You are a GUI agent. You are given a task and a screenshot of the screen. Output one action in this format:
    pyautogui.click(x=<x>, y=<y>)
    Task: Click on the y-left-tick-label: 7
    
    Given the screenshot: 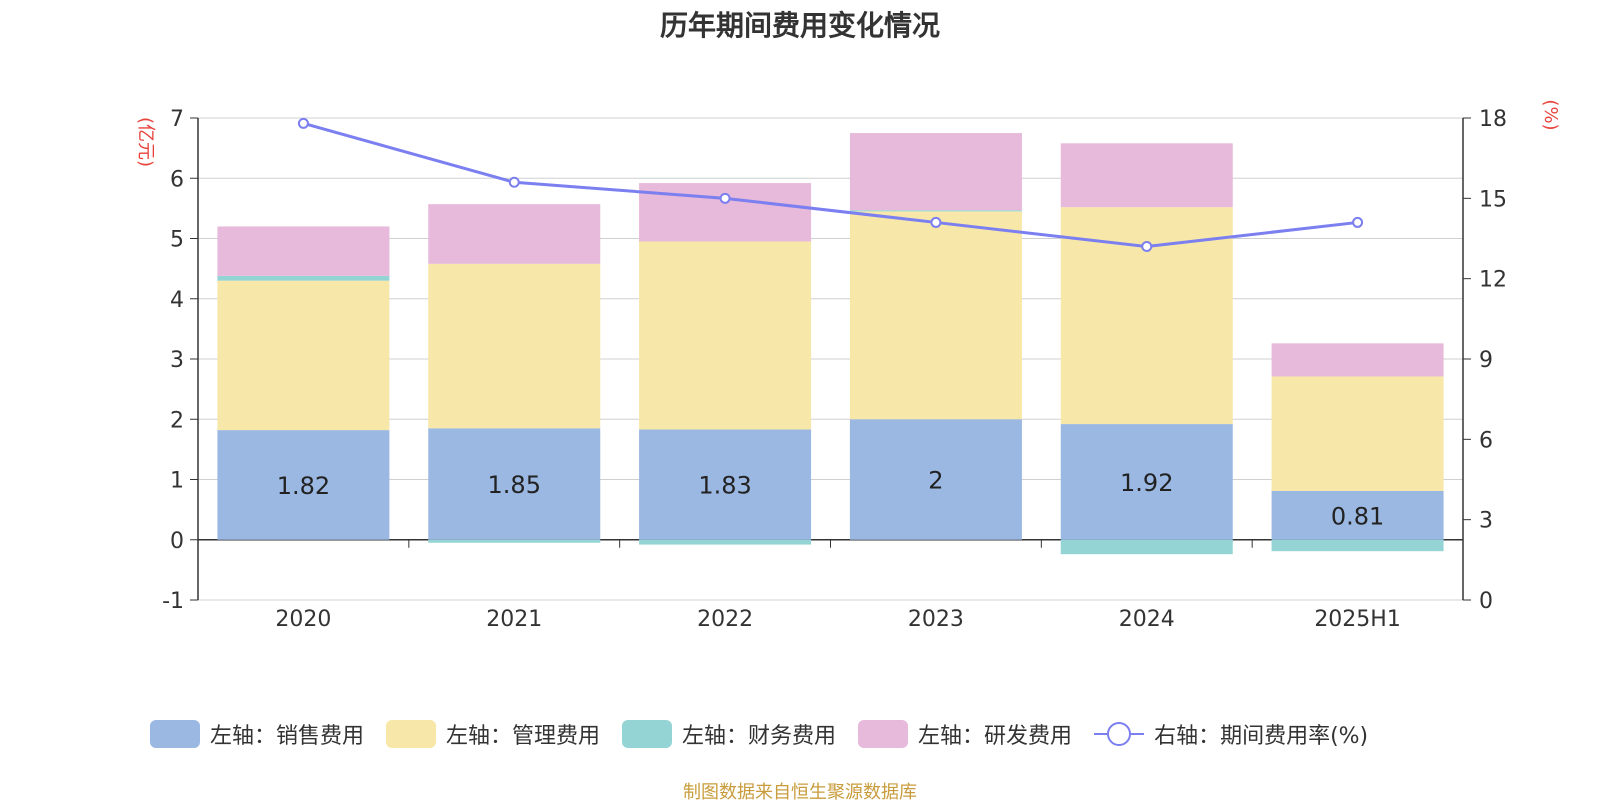 What is the action you would take?
    pyautogui.click(x=177, y=119)
    